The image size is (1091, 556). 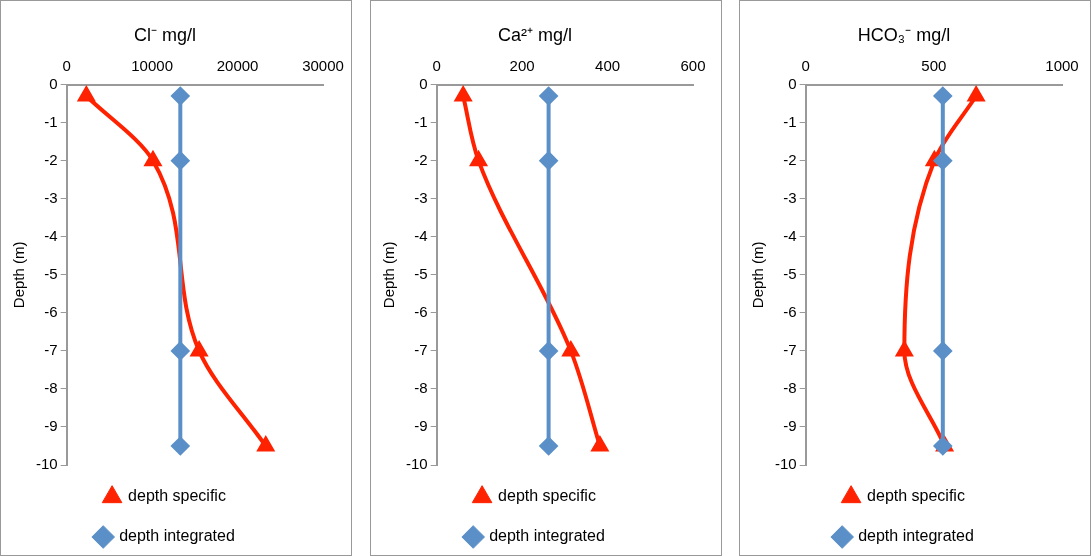 What do you see at coordinates (934, 65) in the screenshot?
I see `x-tick-label: 500` at bounding box center [934, 65].